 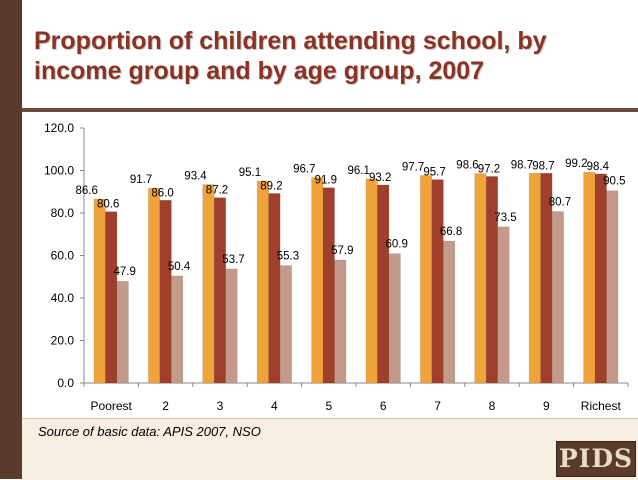 I want to click on data-label: 80.7, so click(x=560, y=203).